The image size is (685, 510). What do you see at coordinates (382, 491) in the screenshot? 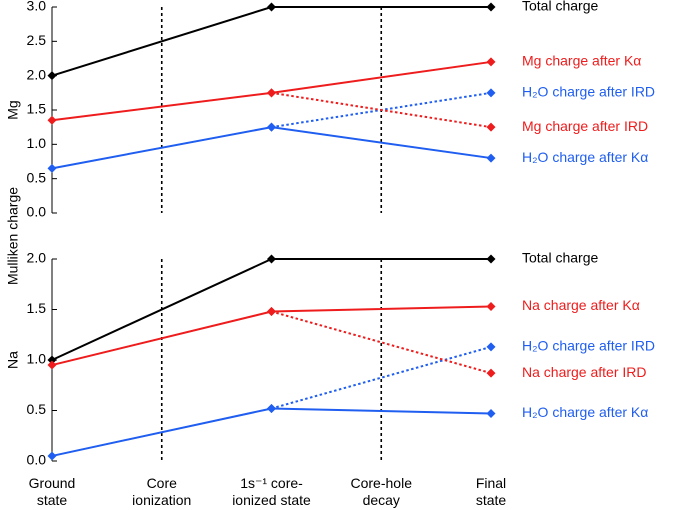
I see `x-tick-label: Core-hole decay` at bounding box center [382, 491].